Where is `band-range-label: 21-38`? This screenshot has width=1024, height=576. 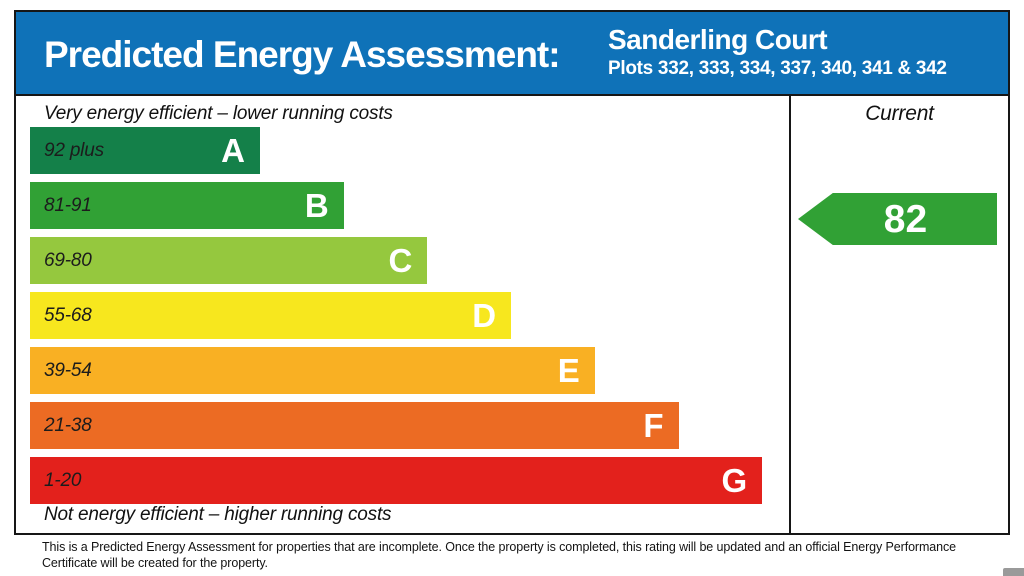
band-range-label: 21-38 is located at coordinates (68, 425).